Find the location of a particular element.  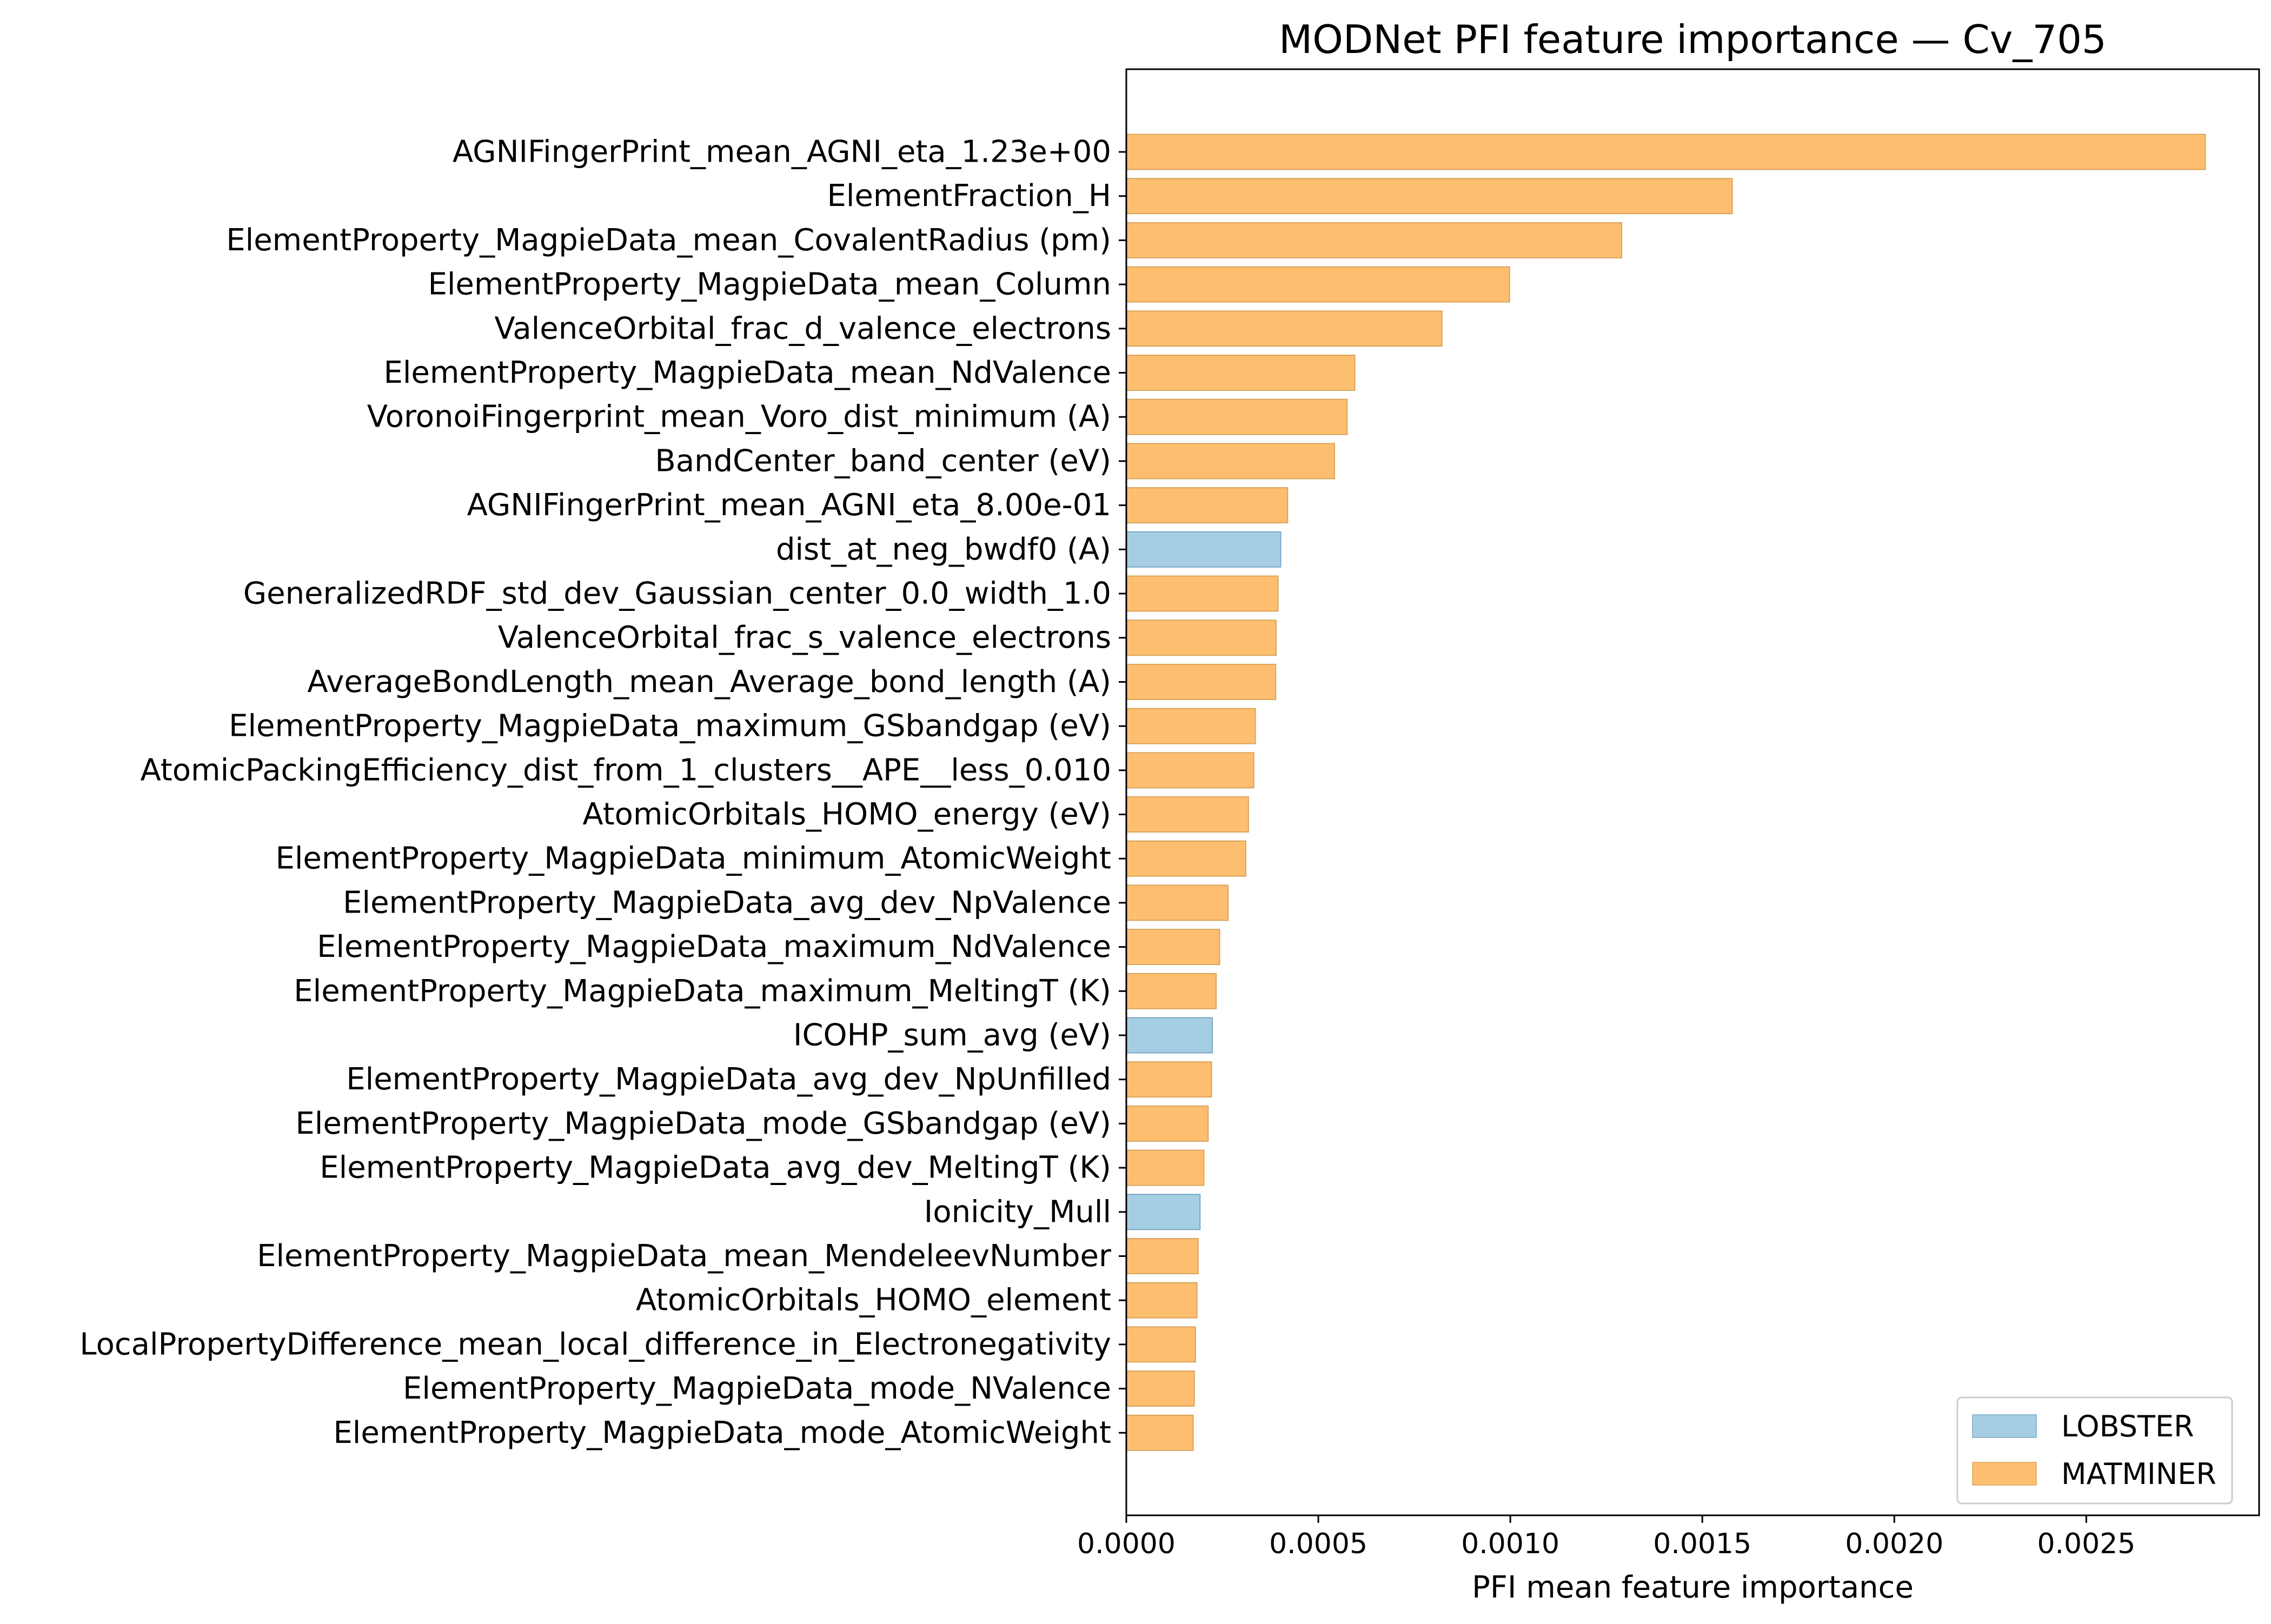

y-tick-label-4: ValenceOrbital_frac_d_valence_electrons is located at coordinates (802, 328).